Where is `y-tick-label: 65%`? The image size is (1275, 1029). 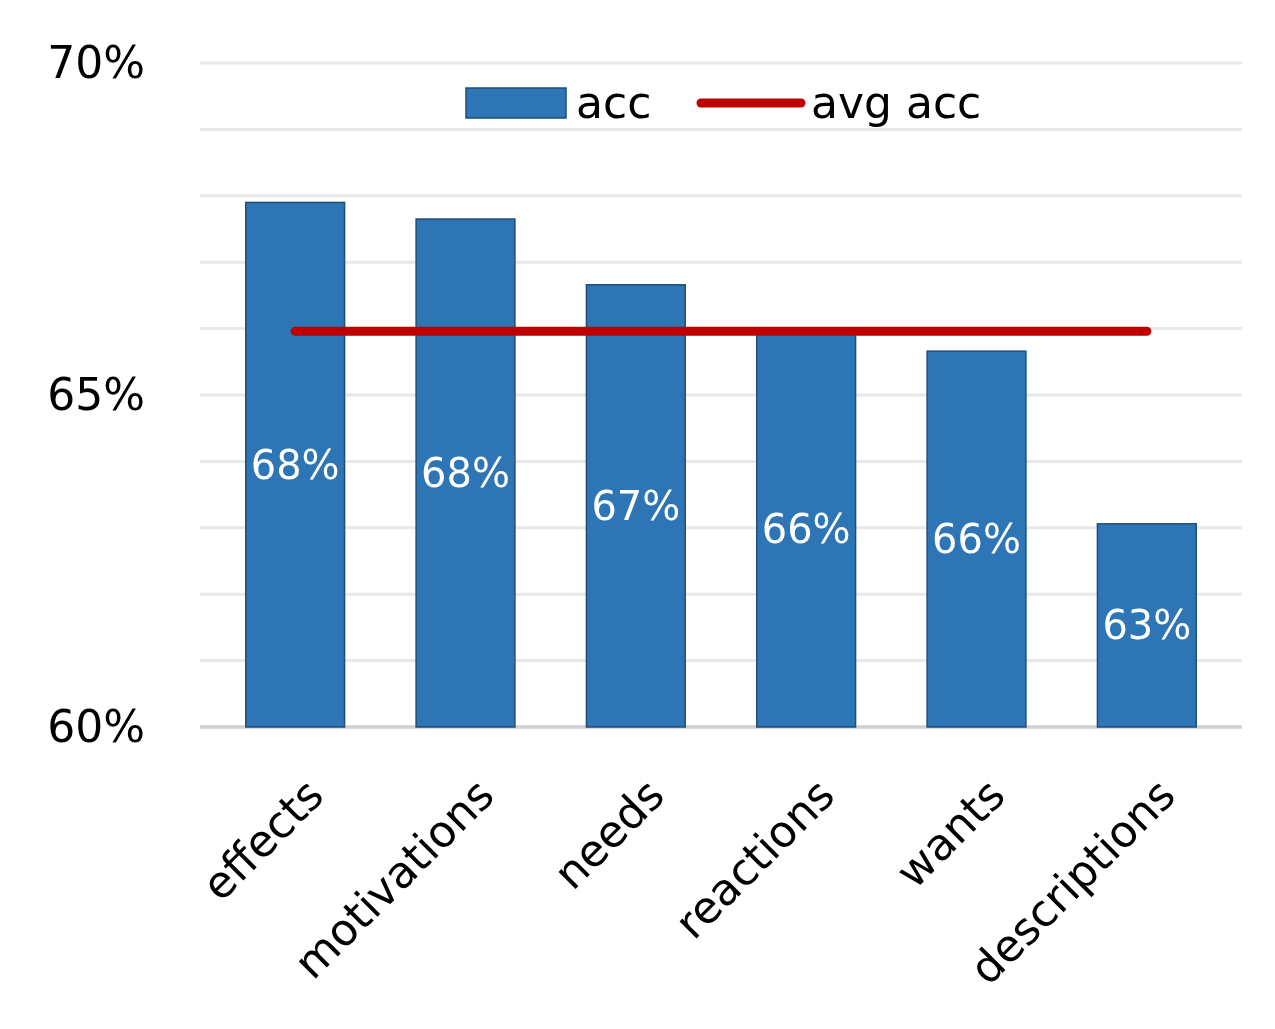
y-tick-label: 65% is located at coordinates (96, 395).